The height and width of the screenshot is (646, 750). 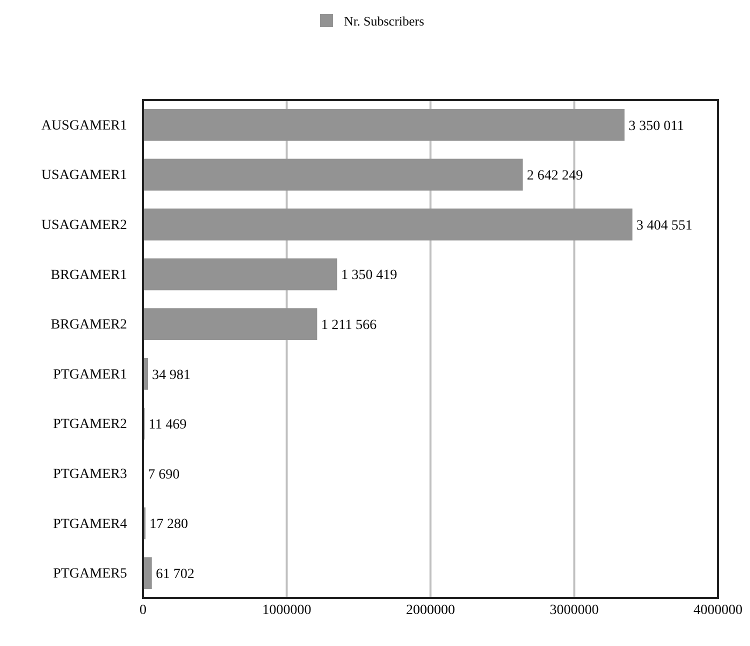 What do you see at coordinates (90, 424) in the screenshot?
I see `y-tick-label: PTGAMER2` at bounding box center [90, 424].